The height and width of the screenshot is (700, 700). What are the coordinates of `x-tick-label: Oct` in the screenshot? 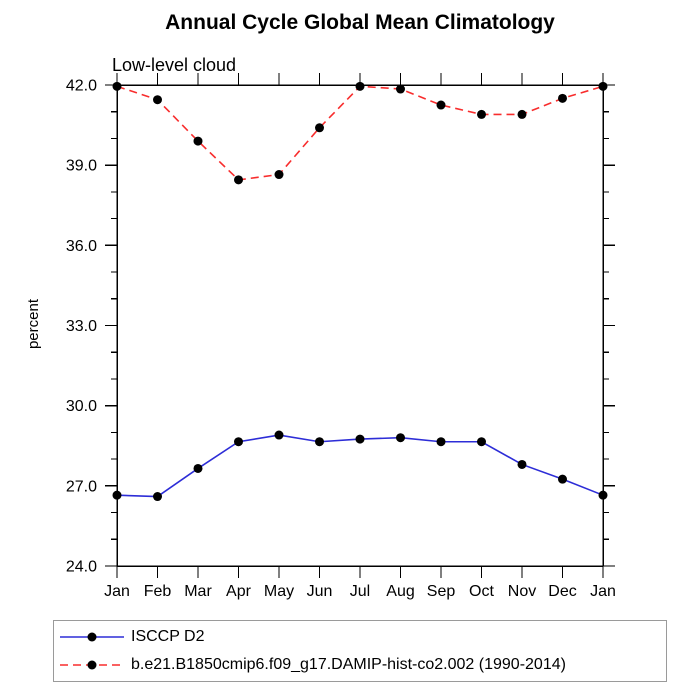 It's located at (481, 591).